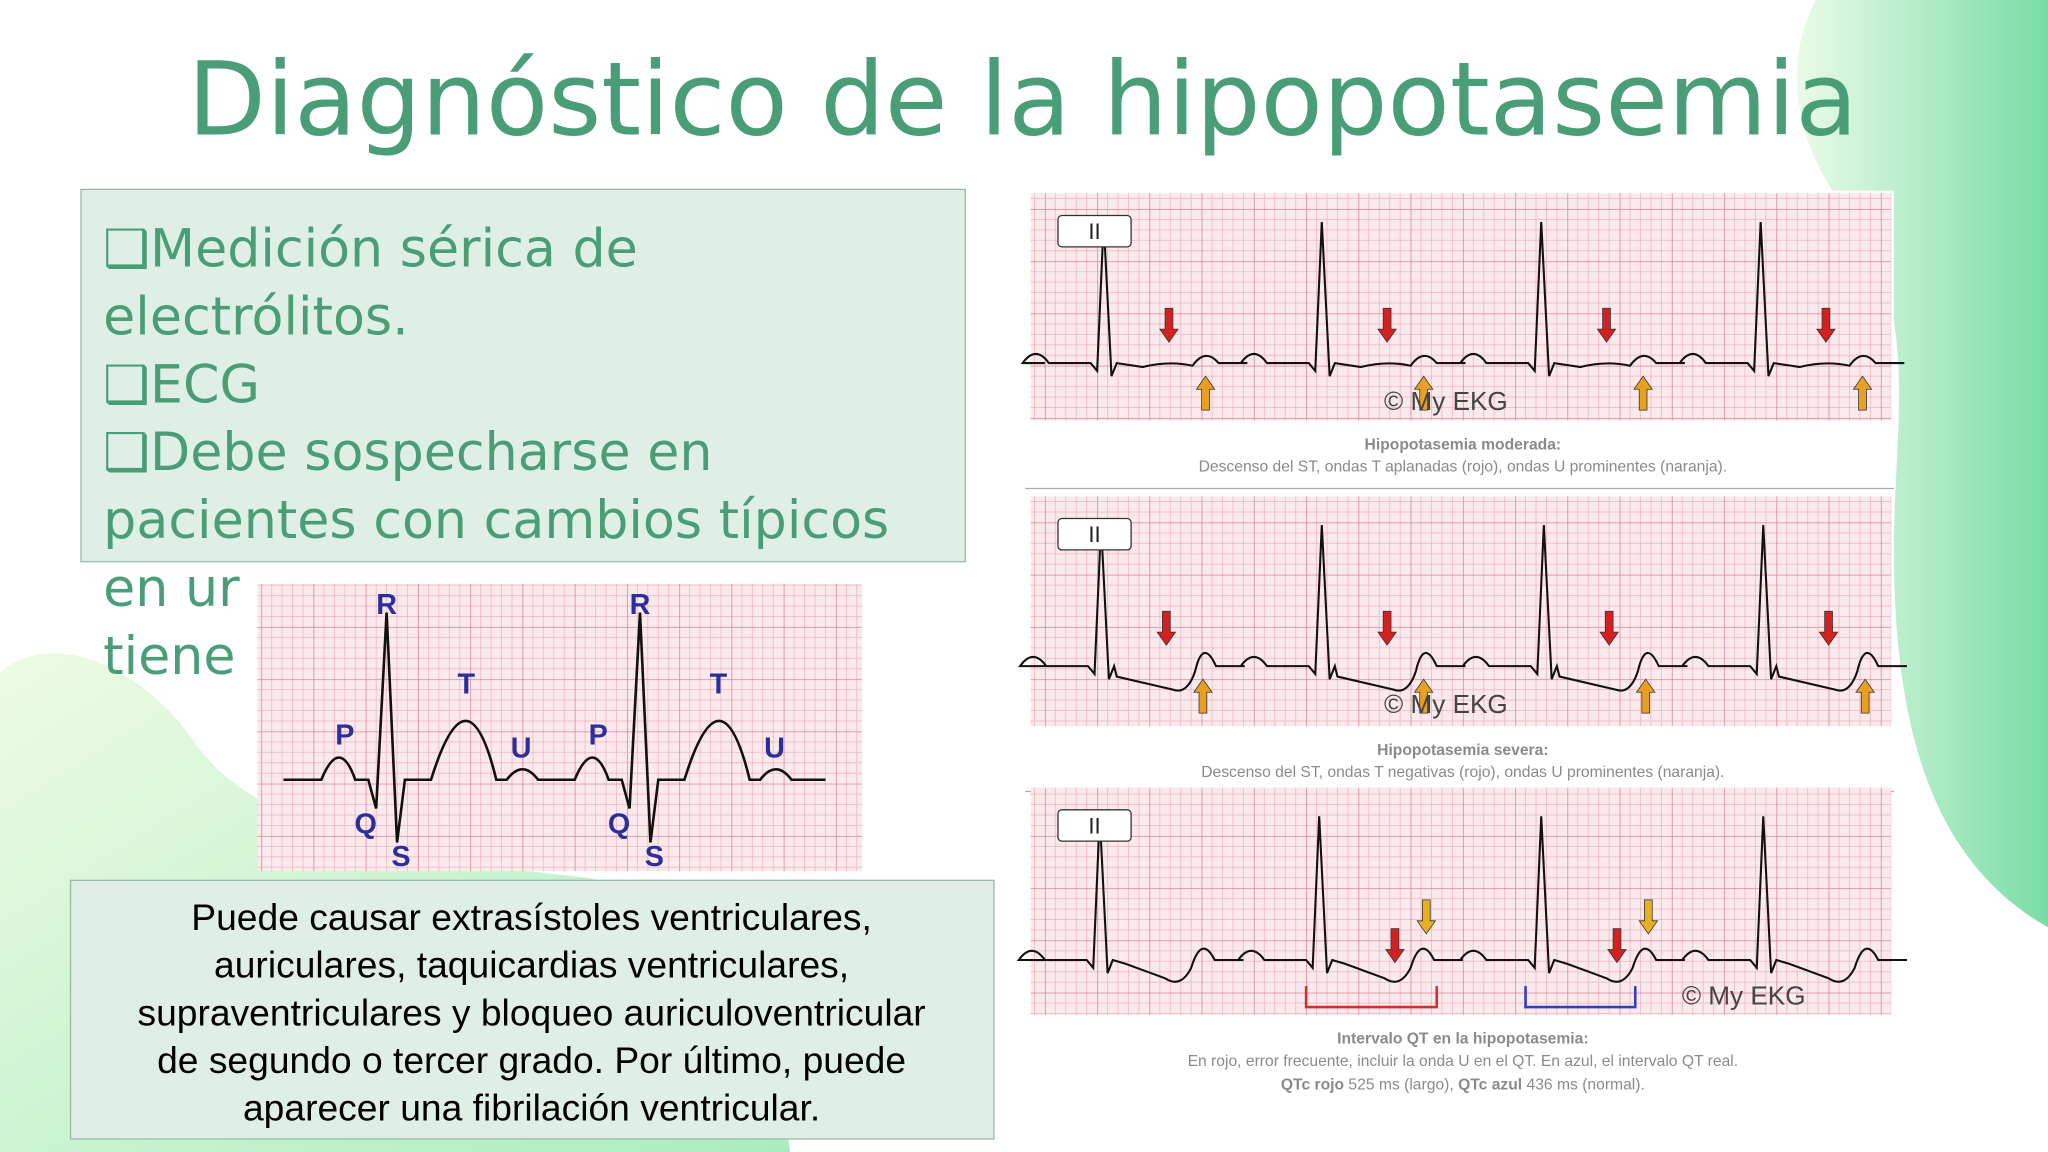 Image resolution: width=2048 pixels, height=1152 pixels. What do you see at coordinates (1583, 1084) in the screenshot?
I see `caption-part: 436 ms (normal).` at bounding box center [1583, 1084].